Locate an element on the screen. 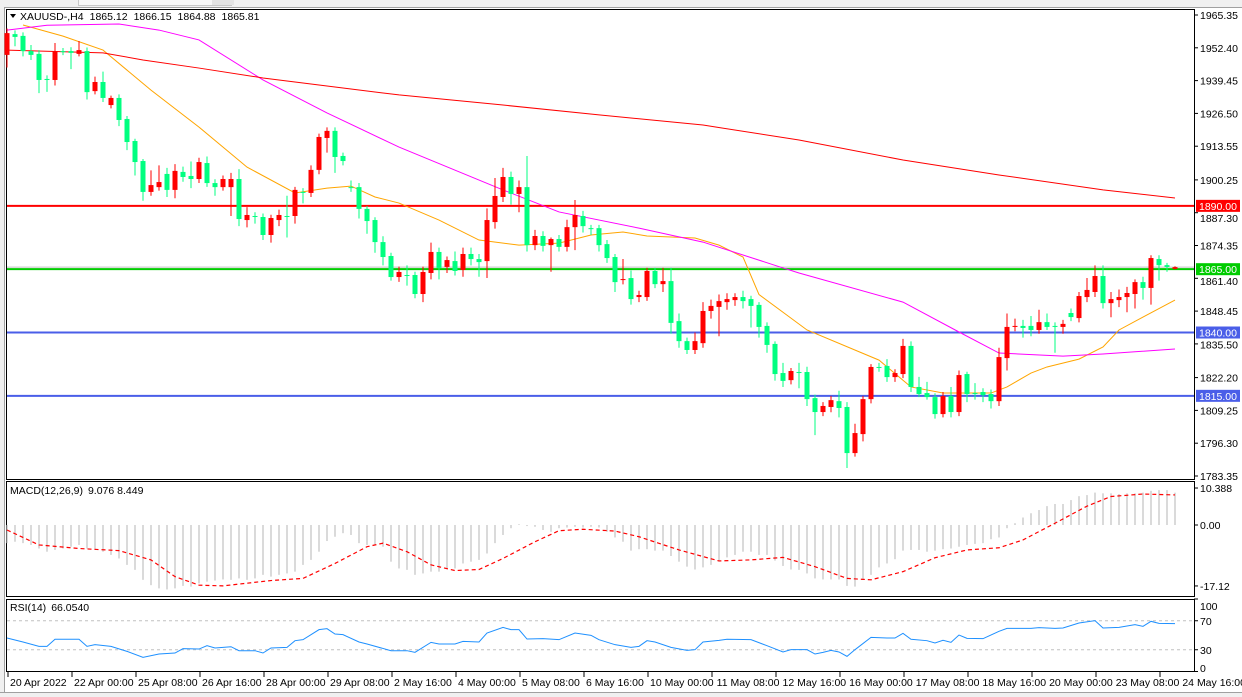 The height and width of the screenshot is (697, 1242). level-price-label: 1865.00 is located at coordinates (1218, 270).